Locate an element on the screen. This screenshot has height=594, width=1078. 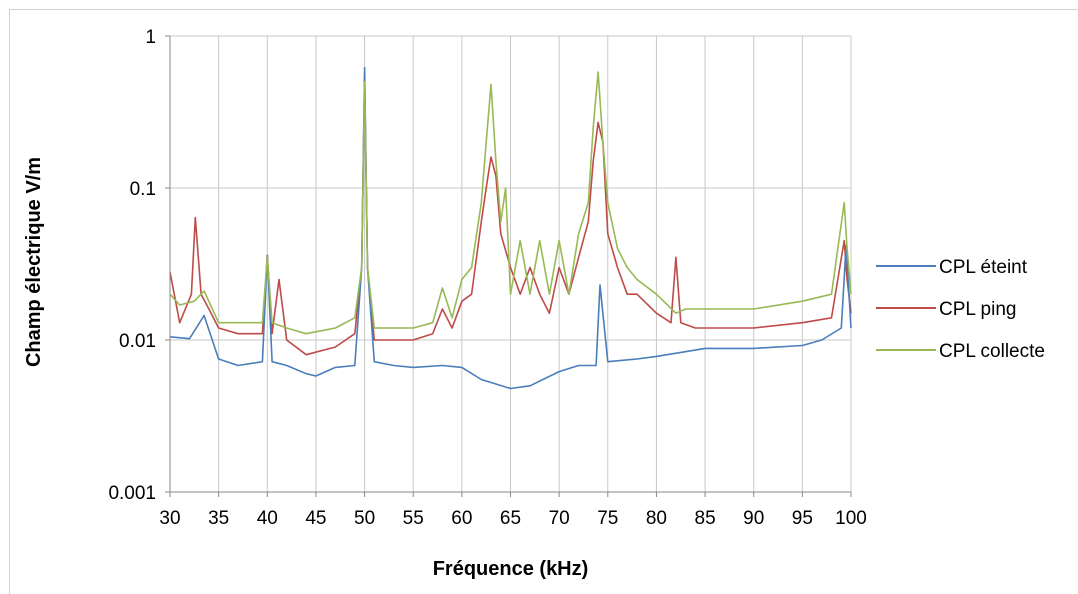
y-tick-label: 1 is located at coordinates (150, 37).